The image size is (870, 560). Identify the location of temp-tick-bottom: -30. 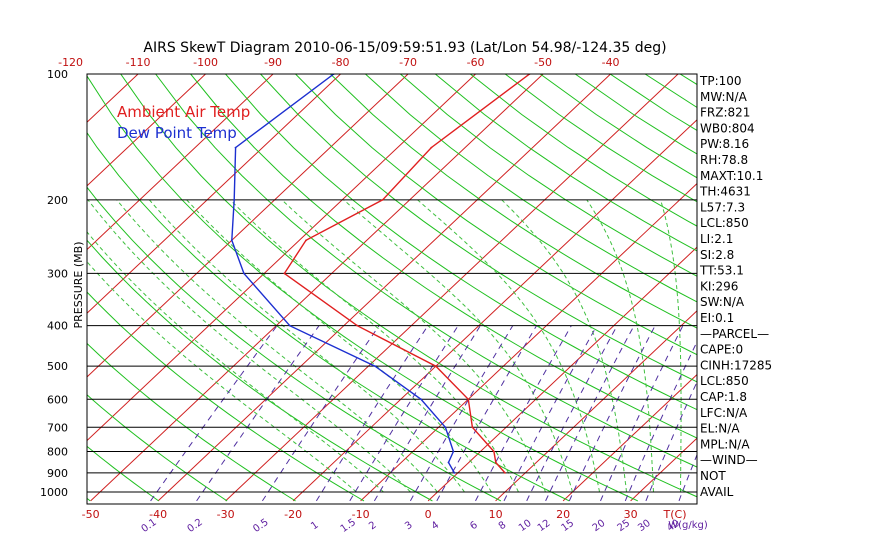
(226, 514).